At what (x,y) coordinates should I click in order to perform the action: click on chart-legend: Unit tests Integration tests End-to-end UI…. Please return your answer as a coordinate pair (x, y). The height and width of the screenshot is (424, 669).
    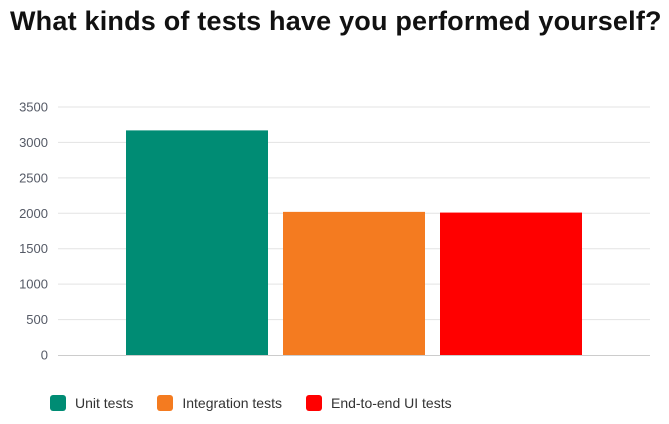
    Looking at the image, I should click on (263, 403).